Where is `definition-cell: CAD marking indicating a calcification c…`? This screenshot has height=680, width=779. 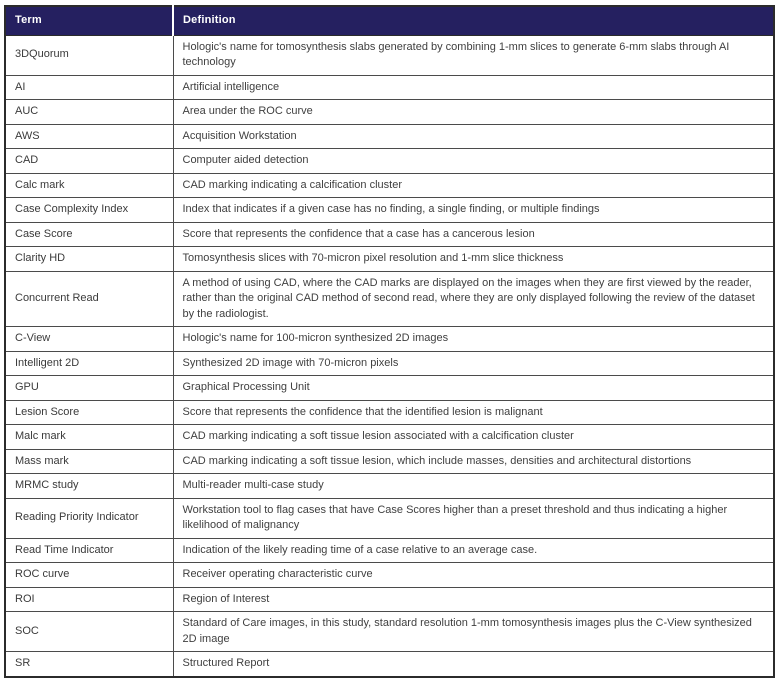
definition-cell: CAD marking indicating a calcification c… is located at coordinates (473, 185).